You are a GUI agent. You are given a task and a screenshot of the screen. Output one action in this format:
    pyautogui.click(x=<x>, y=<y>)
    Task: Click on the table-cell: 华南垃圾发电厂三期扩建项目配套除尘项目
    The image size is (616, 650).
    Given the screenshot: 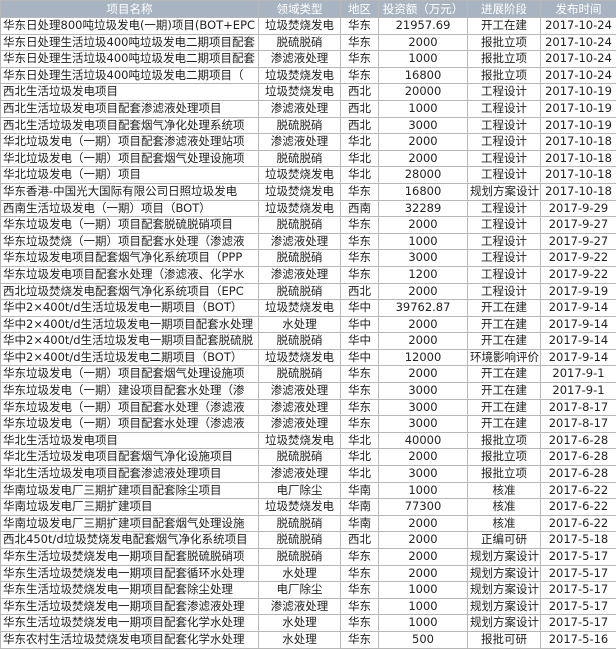 What is the action you would take?
    pyautogui.click(x=129, y=490)
    